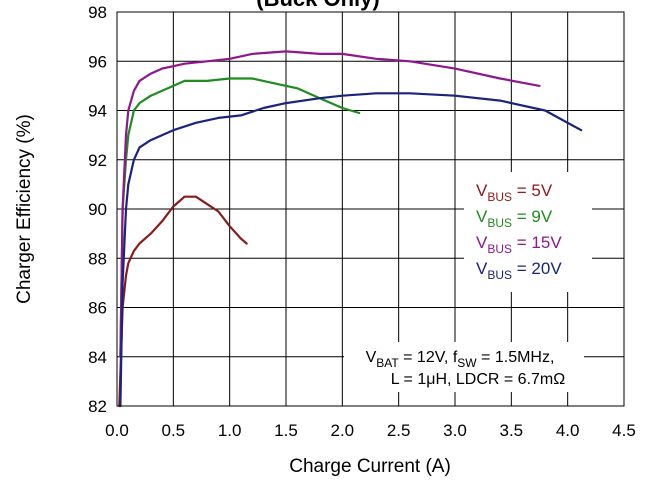  What do you see at coordinates (286, 430) in the screenshot?
I see `x-tick-label: 1.5` at bounding box center [286, 430].